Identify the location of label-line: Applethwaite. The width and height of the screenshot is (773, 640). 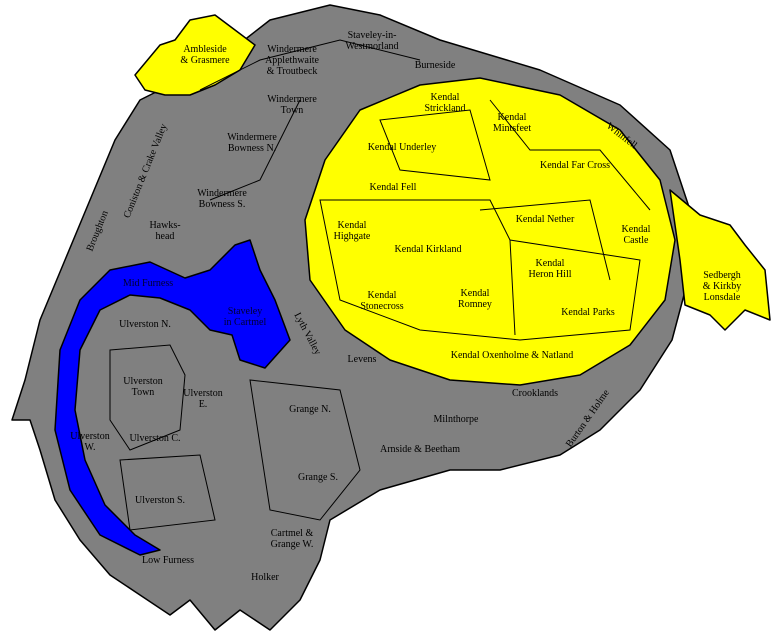
(292, 60).